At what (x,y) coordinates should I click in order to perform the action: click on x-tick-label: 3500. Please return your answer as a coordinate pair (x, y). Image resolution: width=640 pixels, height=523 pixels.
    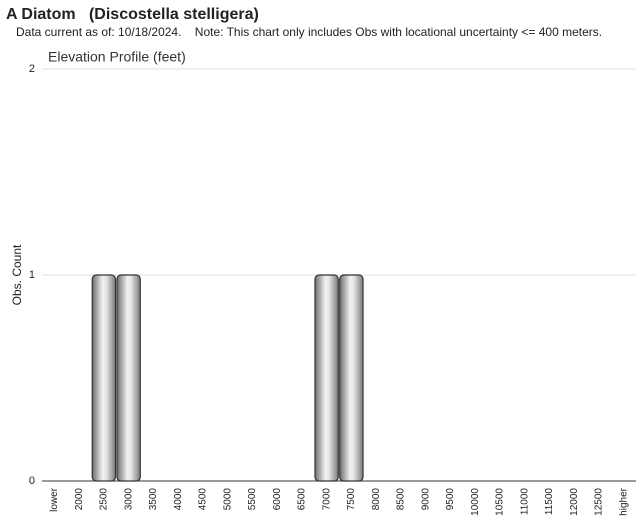
    Looking at the image, I should click on (153, 499).